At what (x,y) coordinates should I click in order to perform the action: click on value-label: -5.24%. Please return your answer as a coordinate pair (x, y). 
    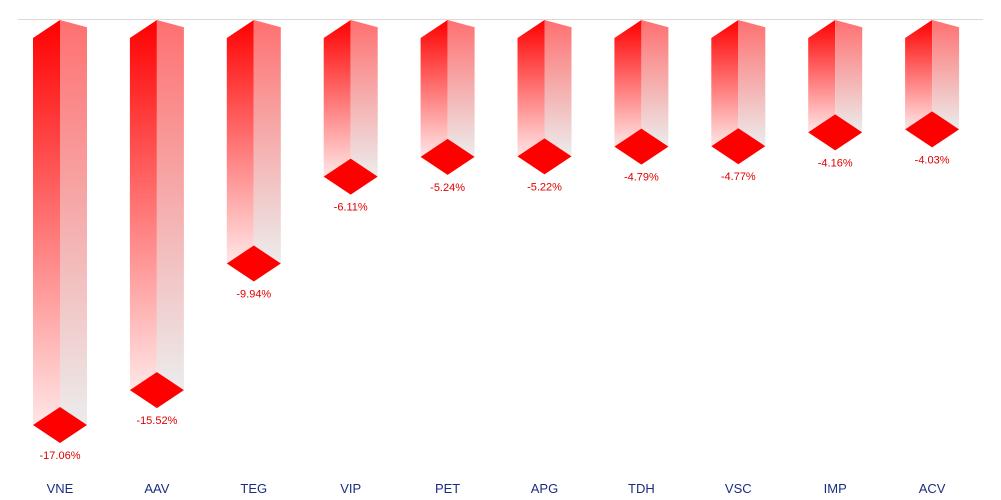
    Looking at the image, I should click on (447, 188).